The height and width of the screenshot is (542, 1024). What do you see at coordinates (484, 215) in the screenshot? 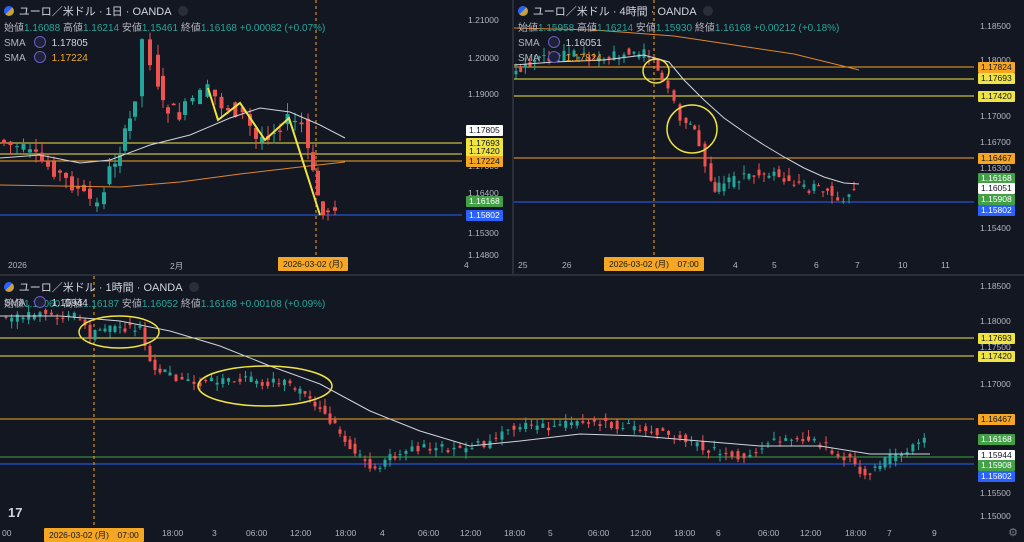
I see `daily-price-label: 1.15802` at bounding box center [484, 215].